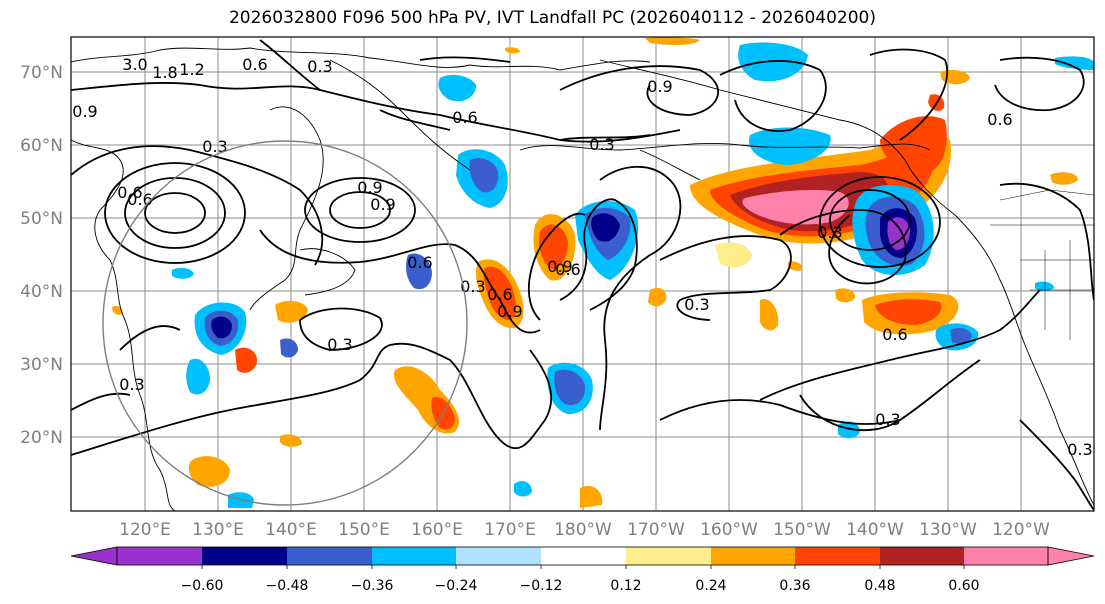 The width and height of the screenshot is (1105, 604). What do you see at coordinates (879, 586) in the screenshot?
I see `colorbar-label: 0.48` at bounding box center [879, 586].